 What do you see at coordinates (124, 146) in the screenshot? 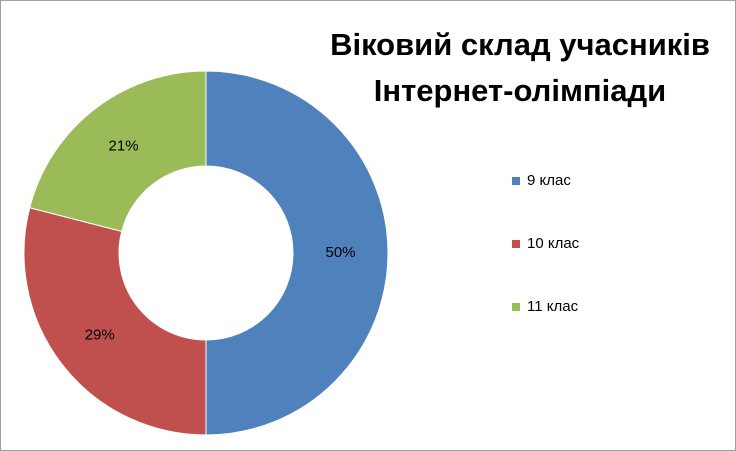
I see `data-label: 21%` at bounding box center [124, 146].